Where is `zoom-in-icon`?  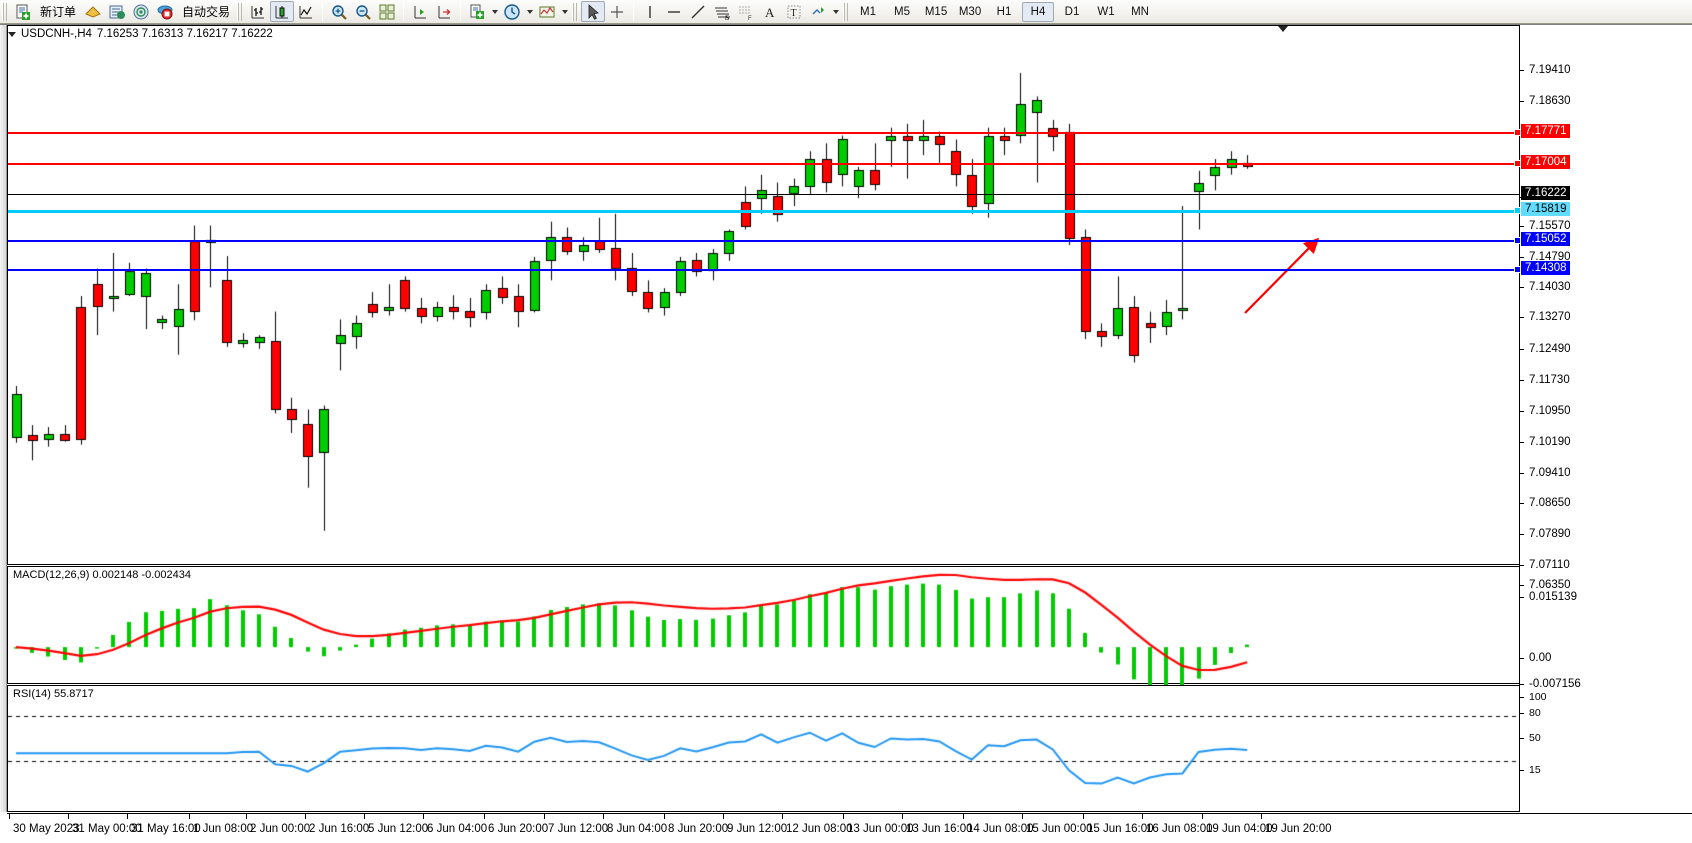
zoom-in-icon is located at coordinates (339, 11).